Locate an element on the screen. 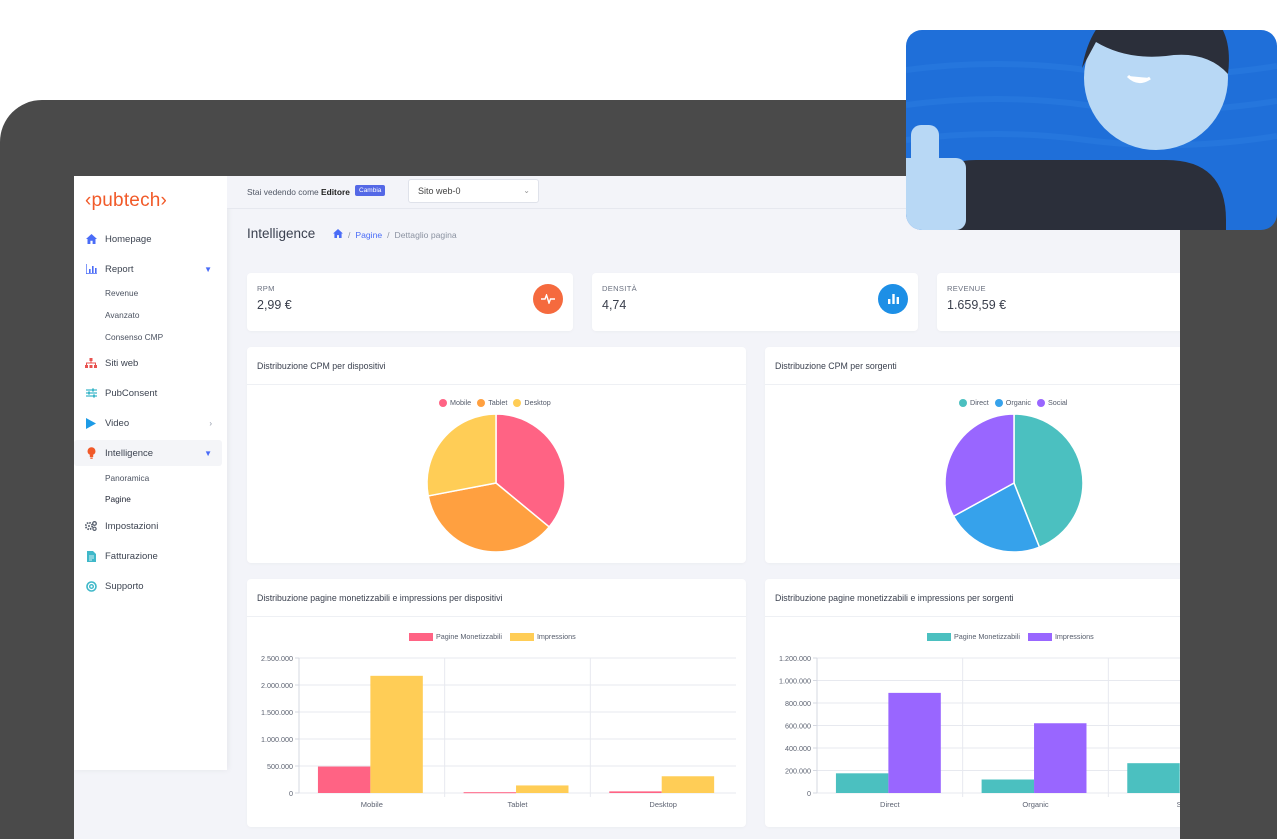 The width and height of the screenshot is (1277, 839). lightbulb-icon is located at coordinates (91, 453).